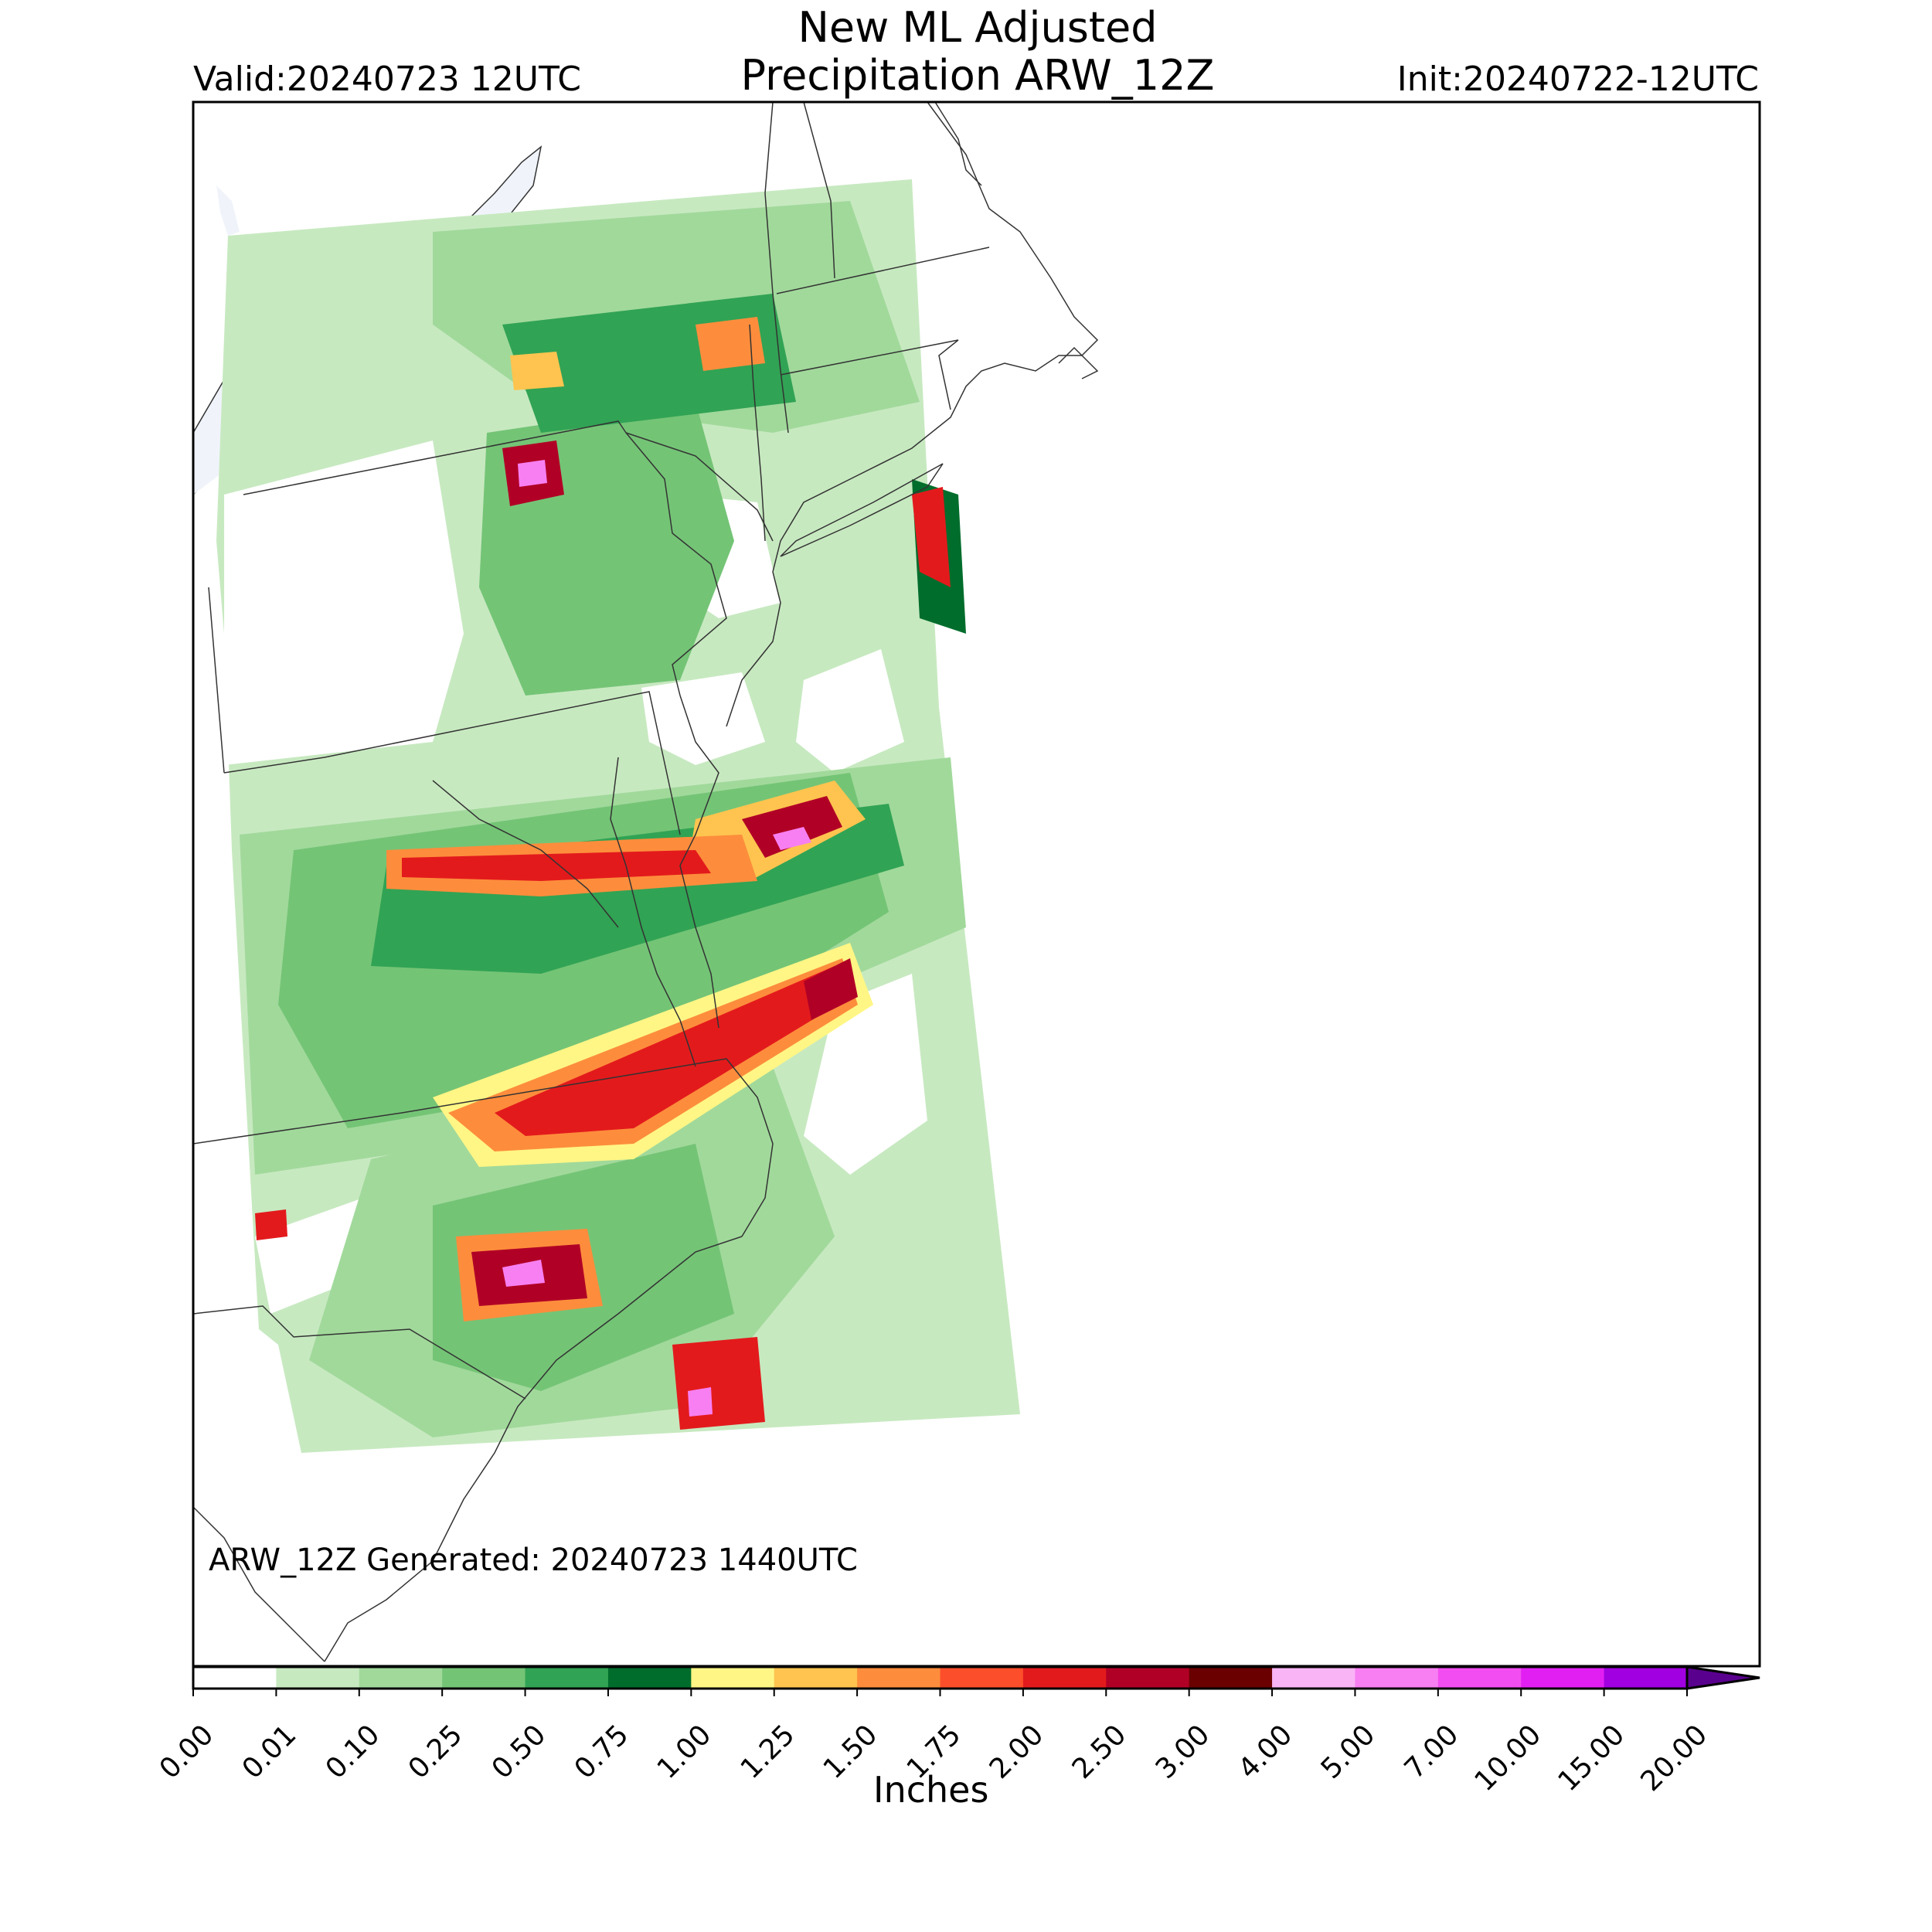 This screenshot has width=1932, height=1932. Describe the element at coordinates (435, 457) in the screenshot. I see `ny-pa-border` at that location.